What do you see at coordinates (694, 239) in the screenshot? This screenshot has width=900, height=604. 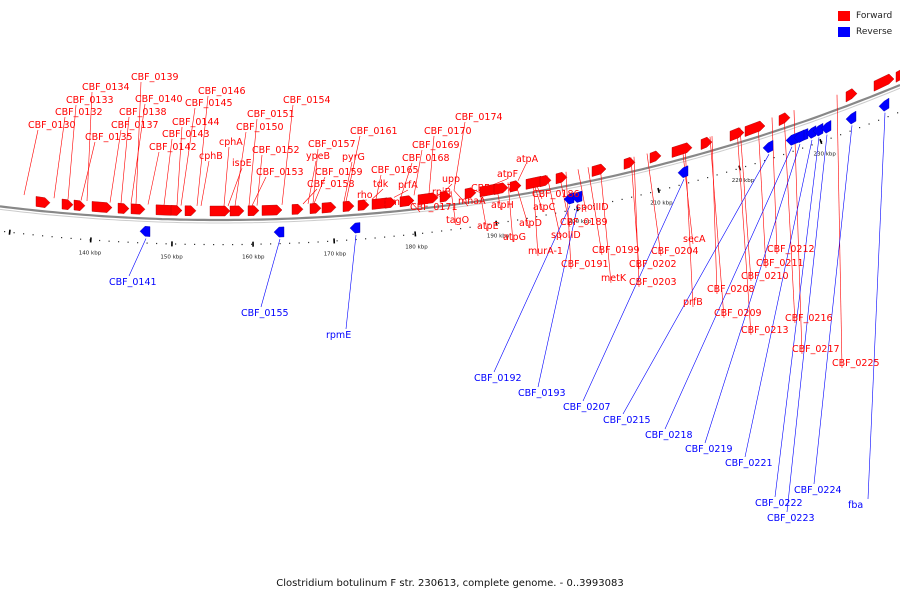 I see `forward-gene-label: secA` at bounding box center [694, 239].